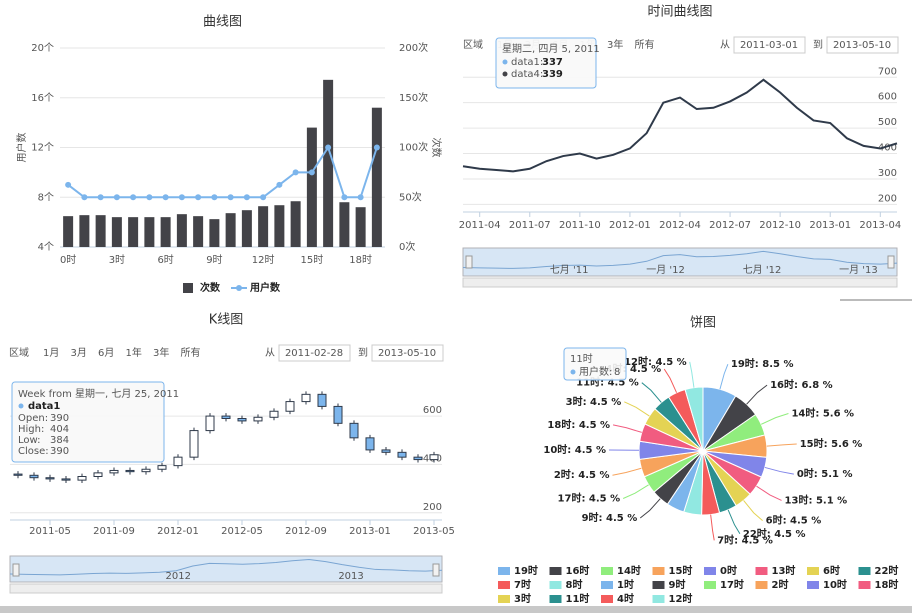 Image resolution: width=912 pixels, height=613 pixels. What do you see at coordinates (134, 352) in the screenshot?
I see `range-button: 1年` at bounding box center [134, 352].